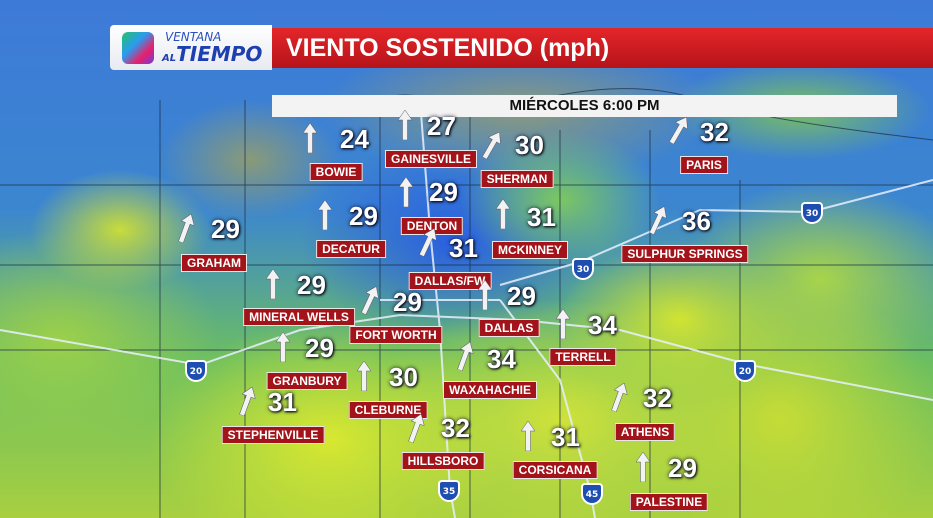 This screenshot has height=518, width=933. I want to click on logo: VENTANA ALTIEMPO, so click(191, 47).